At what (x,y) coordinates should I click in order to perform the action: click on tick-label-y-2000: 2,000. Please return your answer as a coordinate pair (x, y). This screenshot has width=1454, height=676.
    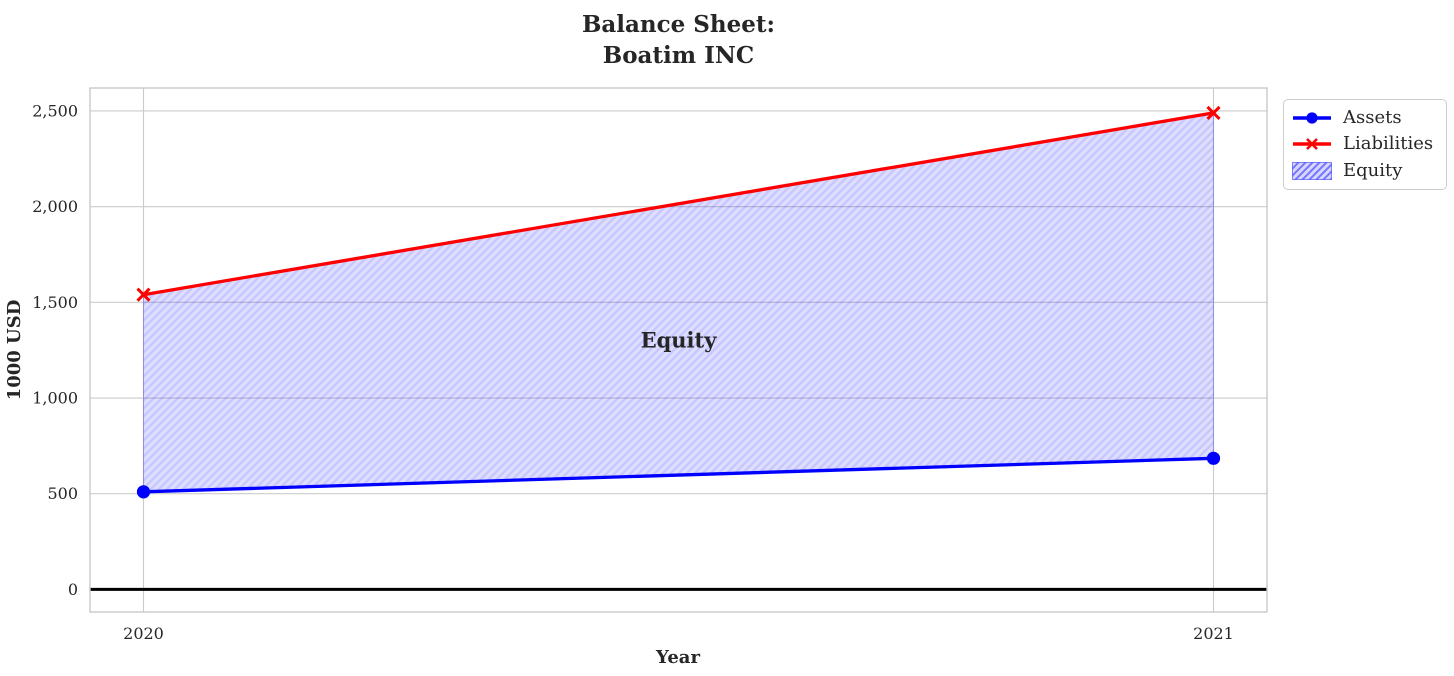
    Looking at the image, I should click on (55, 206).